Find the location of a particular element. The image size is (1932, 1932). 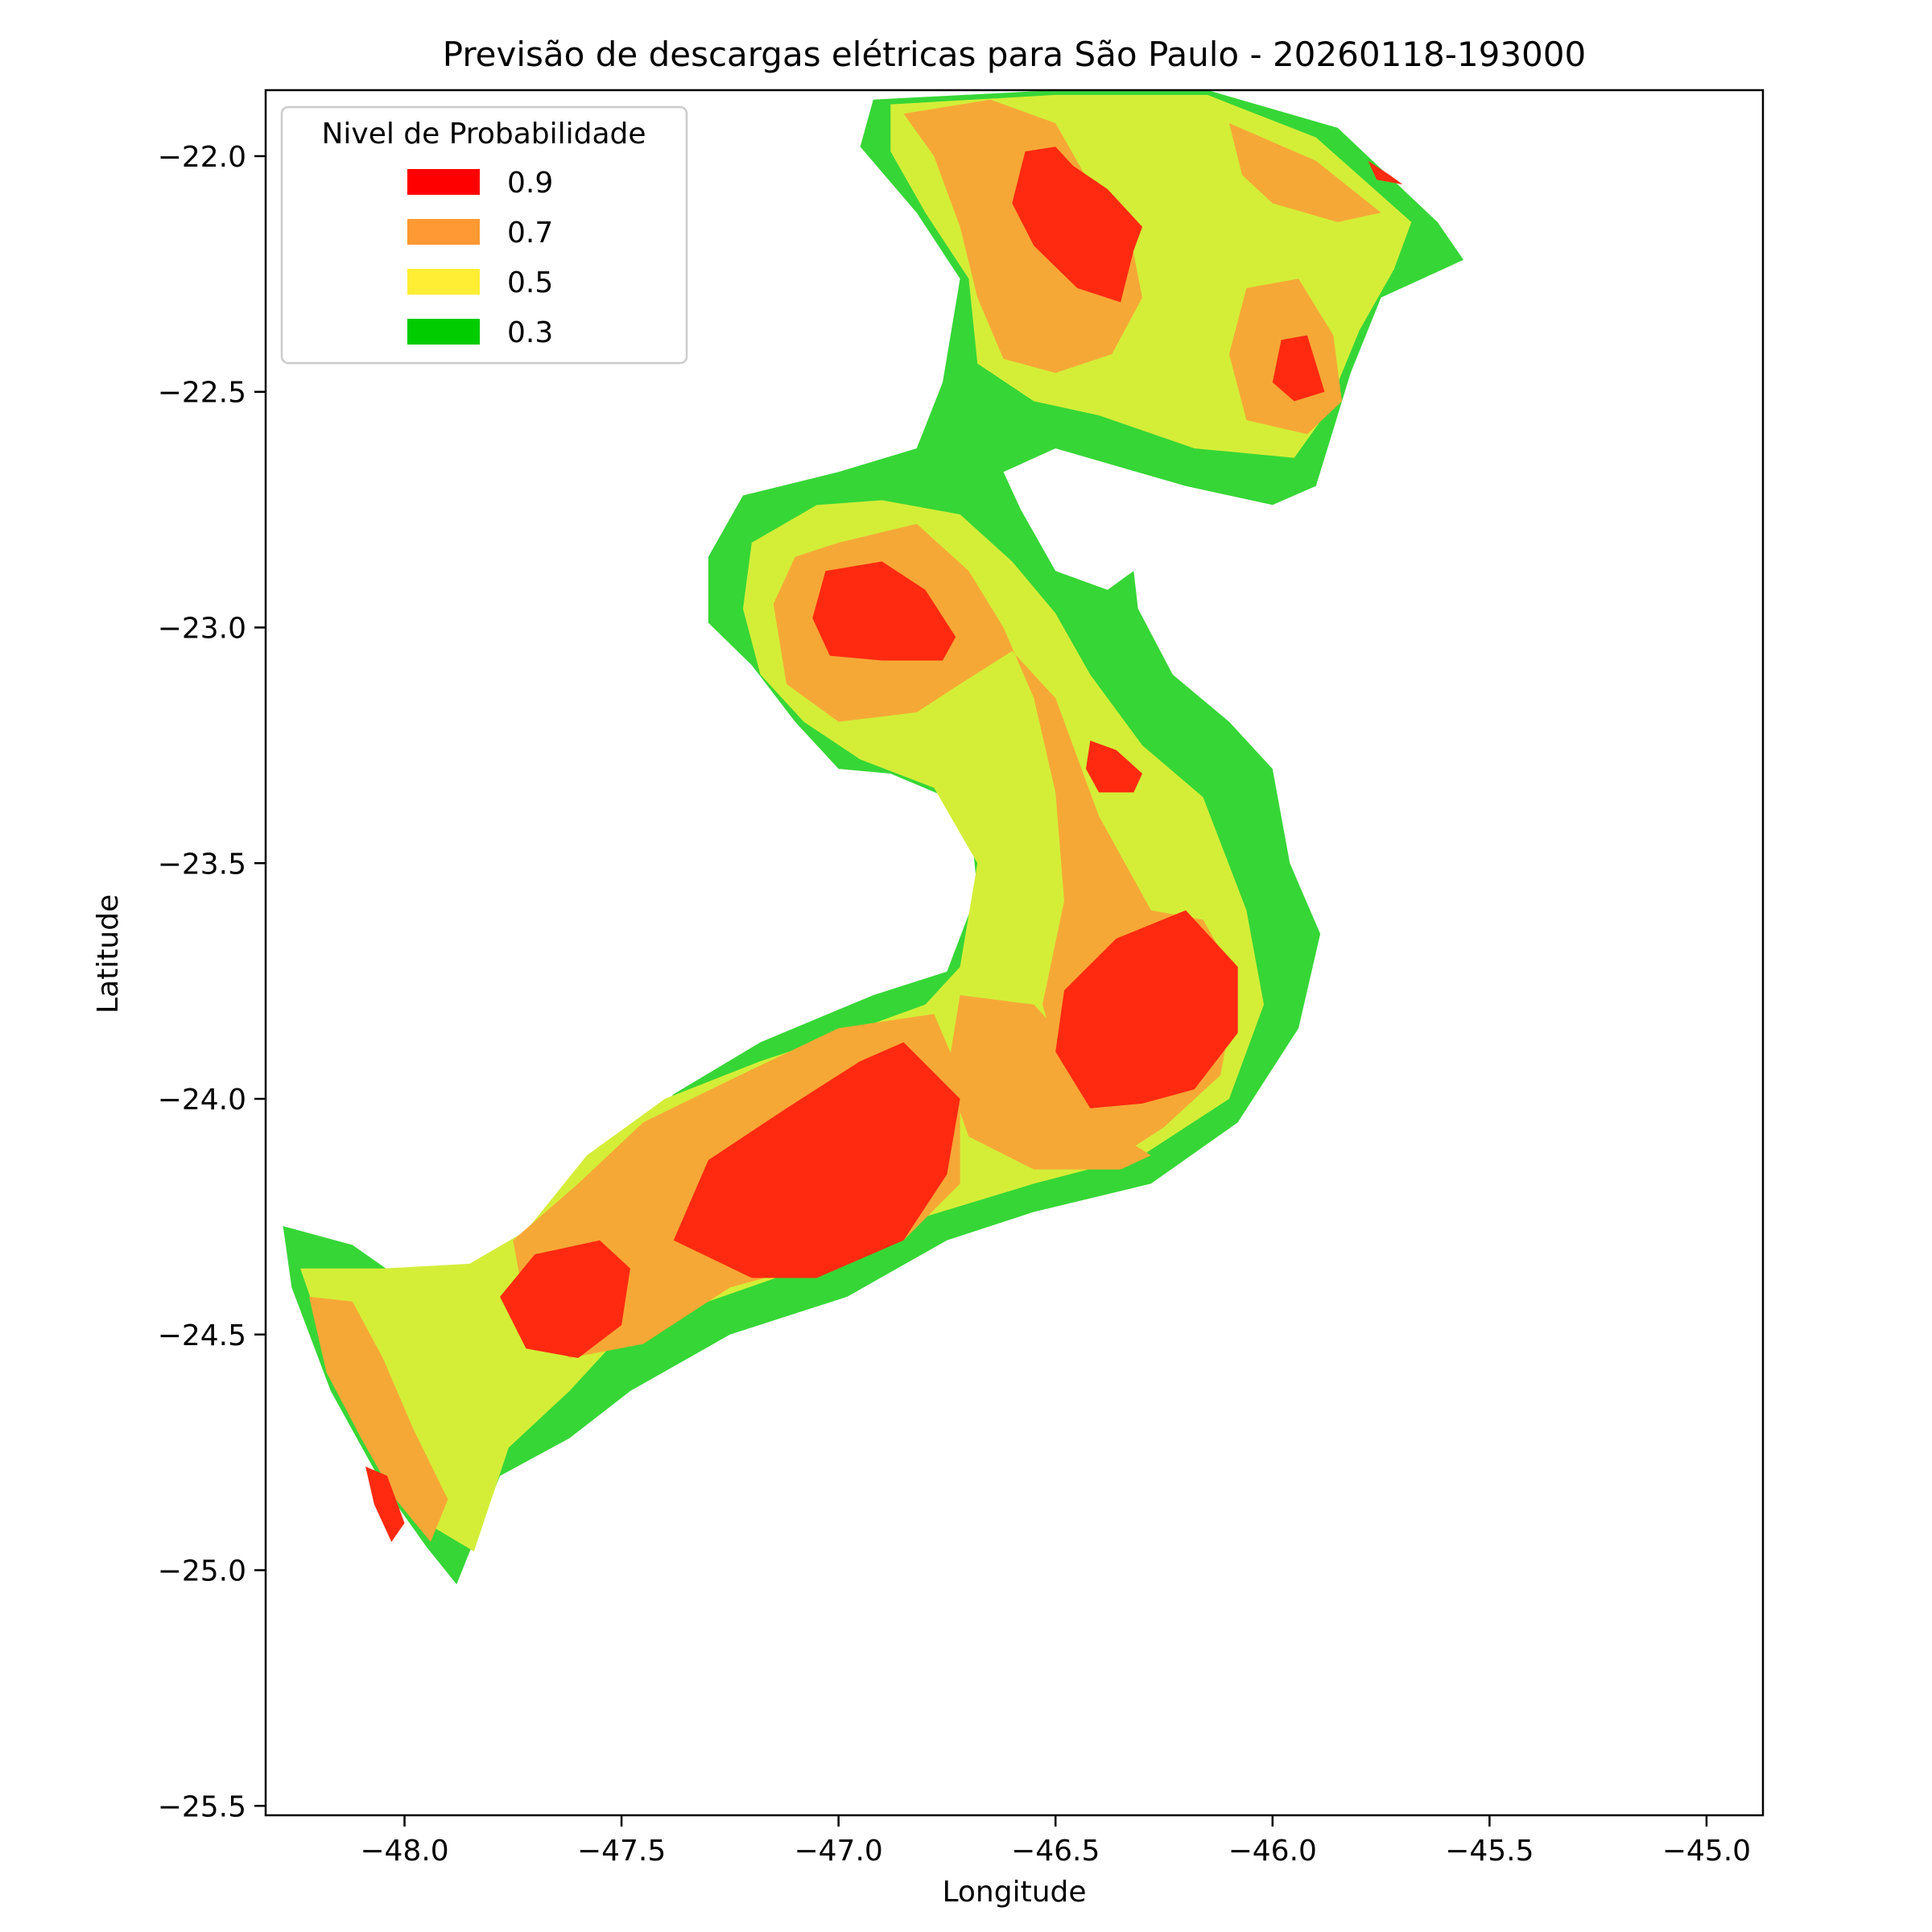

legend-box is located at coordinates (484, 235).